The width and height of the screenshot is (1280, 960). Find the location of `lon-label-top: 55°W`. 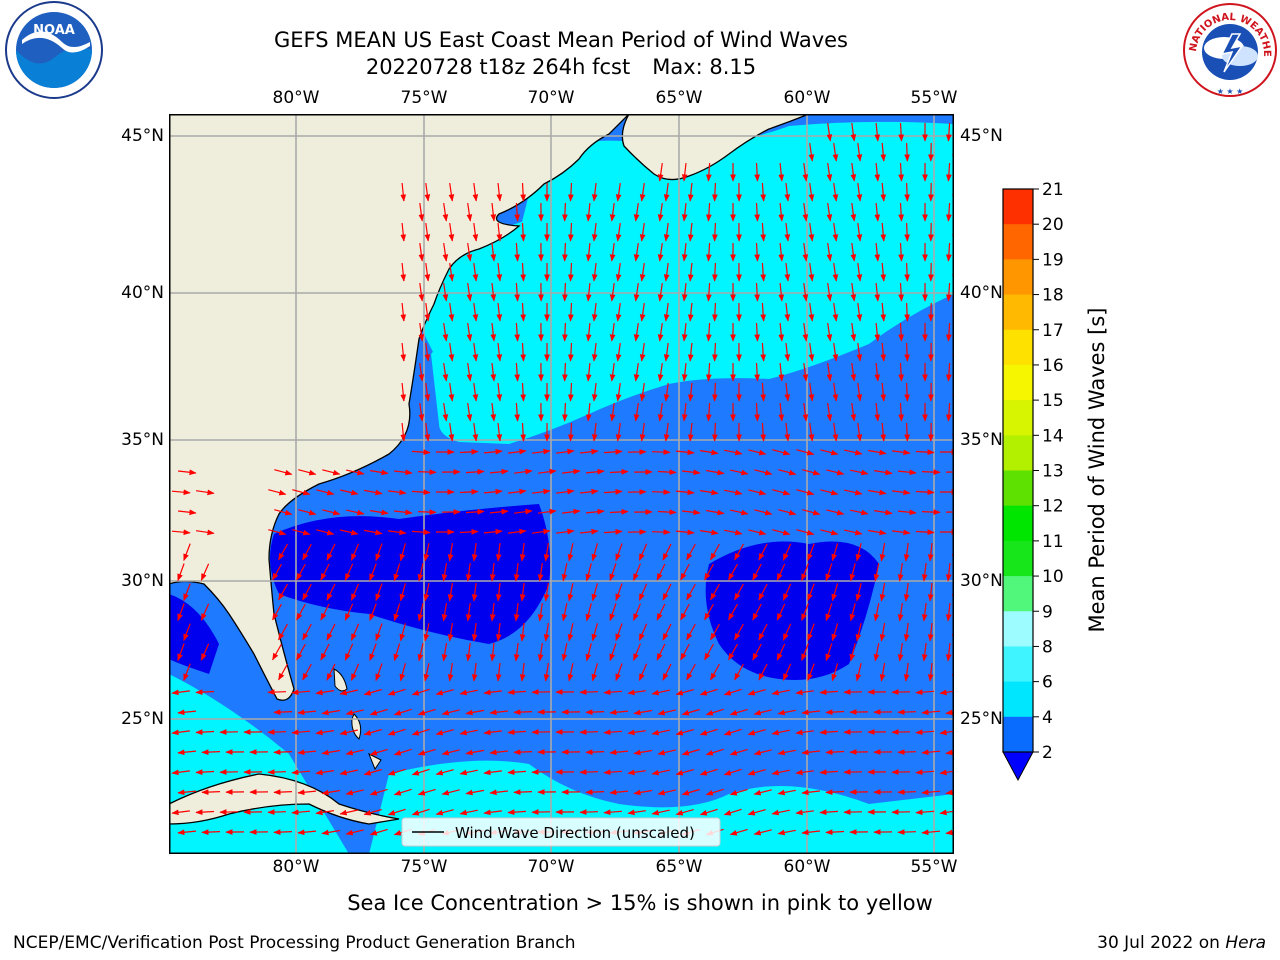

lon-label-top: 55°W is located at coordinates (934, 98).